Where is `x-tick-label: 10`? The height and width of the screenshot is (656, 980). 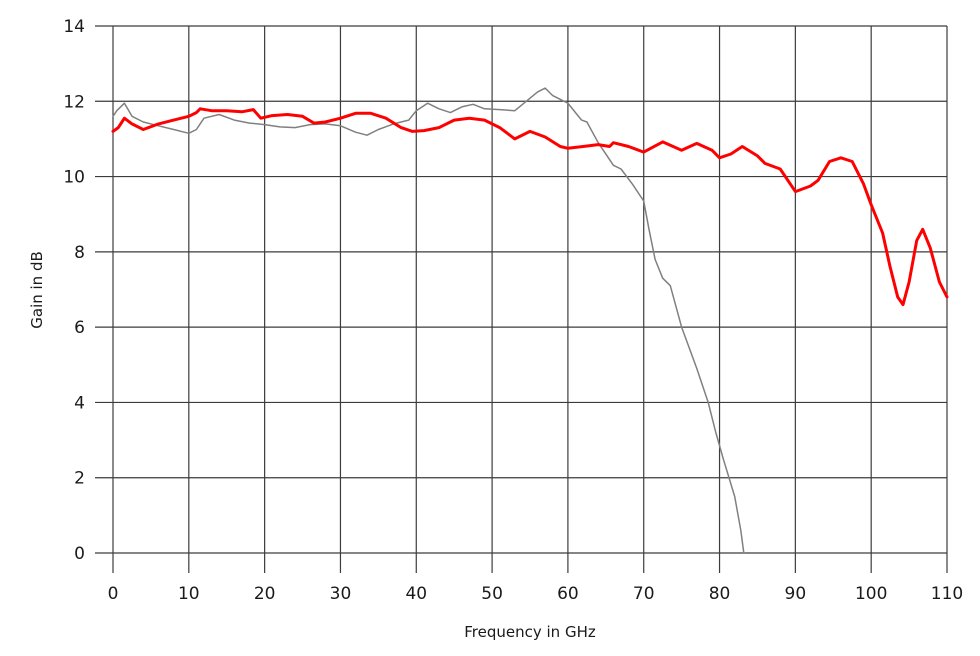
x-tick-label: 10 is located at coordinates (189, 594).